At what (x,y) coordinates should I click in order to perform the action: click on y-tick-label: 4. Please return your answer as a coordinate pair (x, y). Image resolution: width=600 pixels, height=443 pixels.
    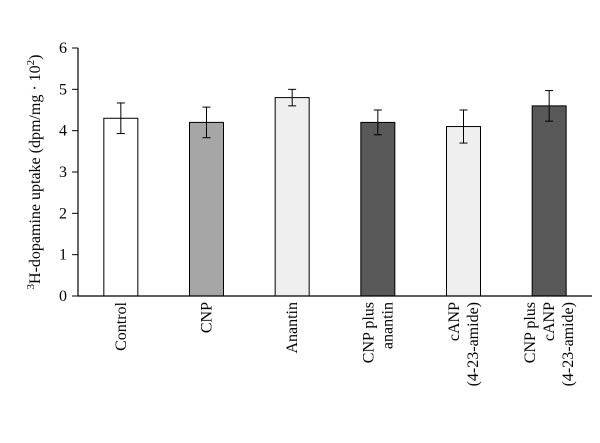
    Looking at the image, I should click on (63, 131).